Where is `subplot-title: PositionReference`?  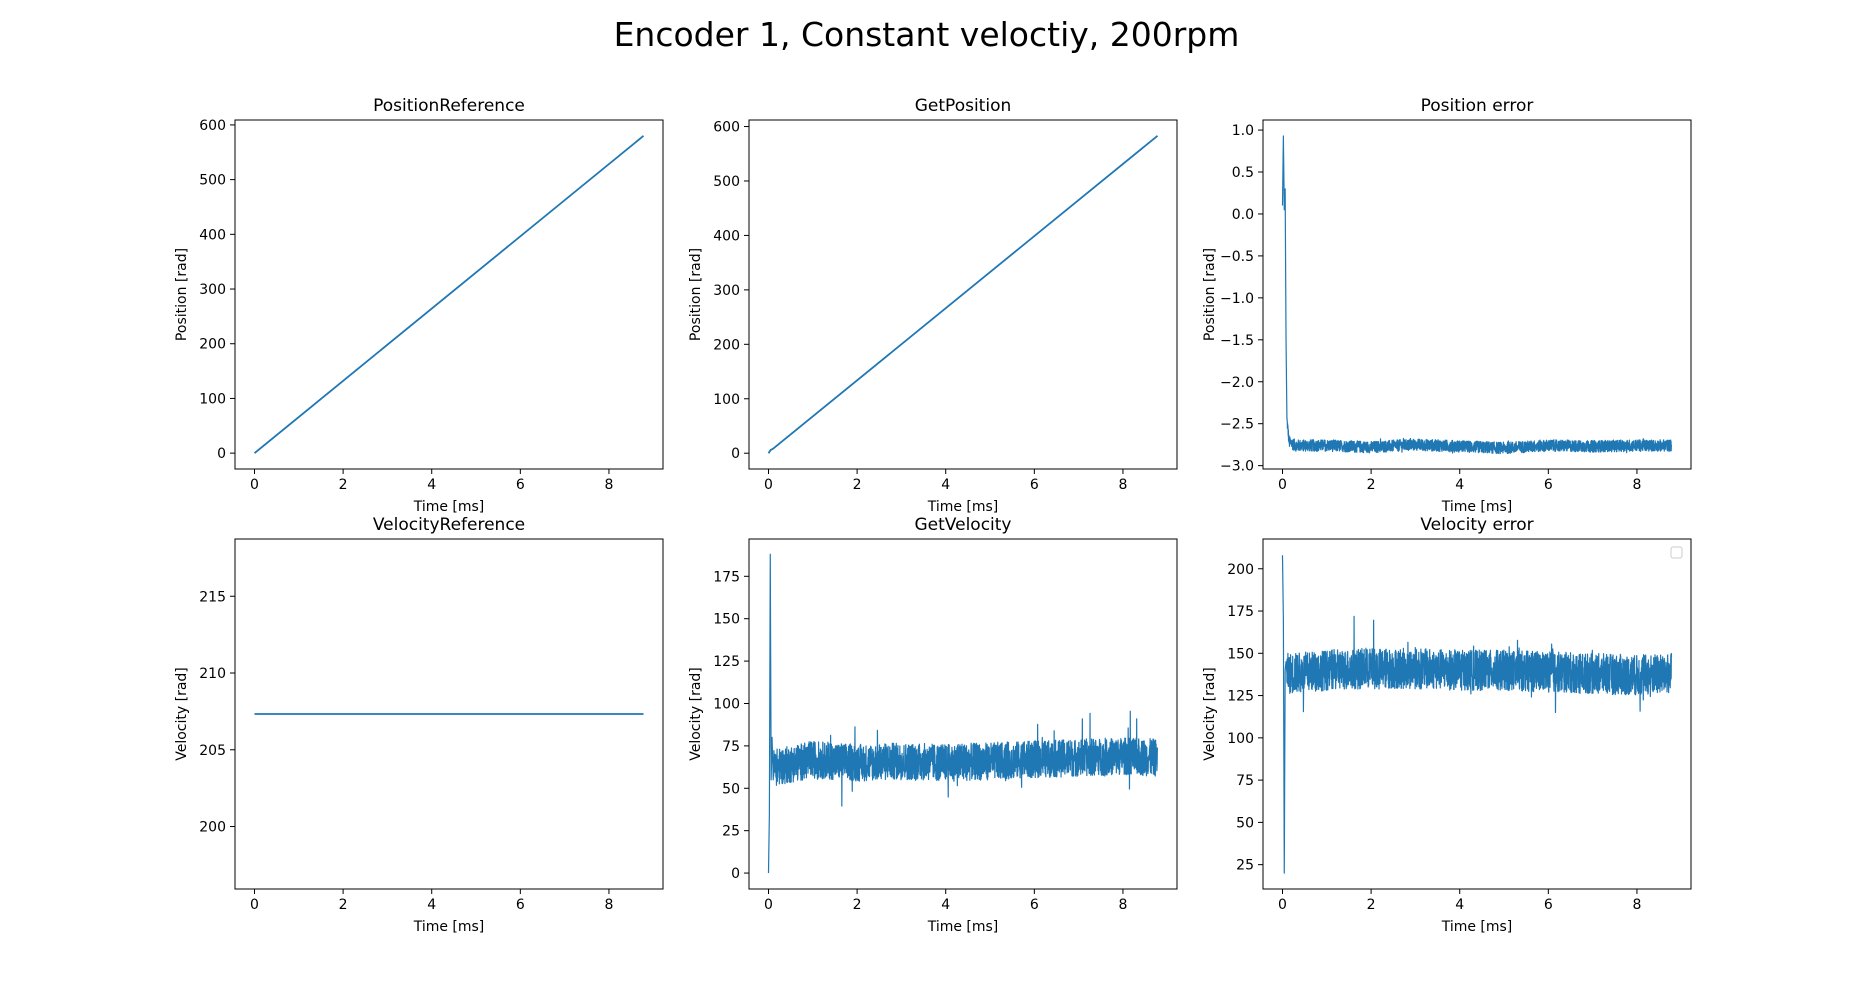 subplot-title: PositionReference is located at coordinates (449, 106).